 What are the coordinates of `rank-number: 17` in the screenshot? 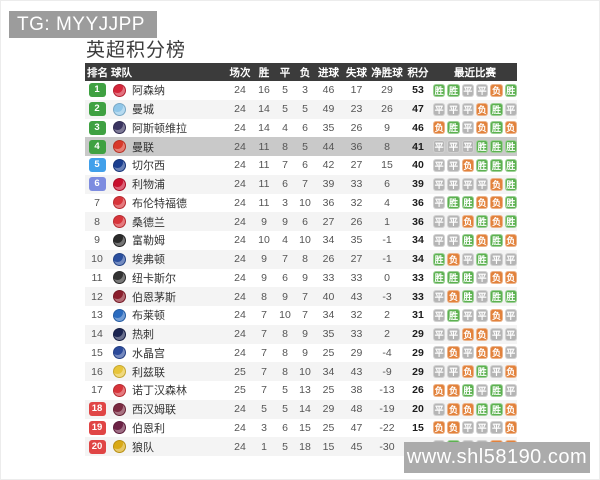 It's located at (97, 390).